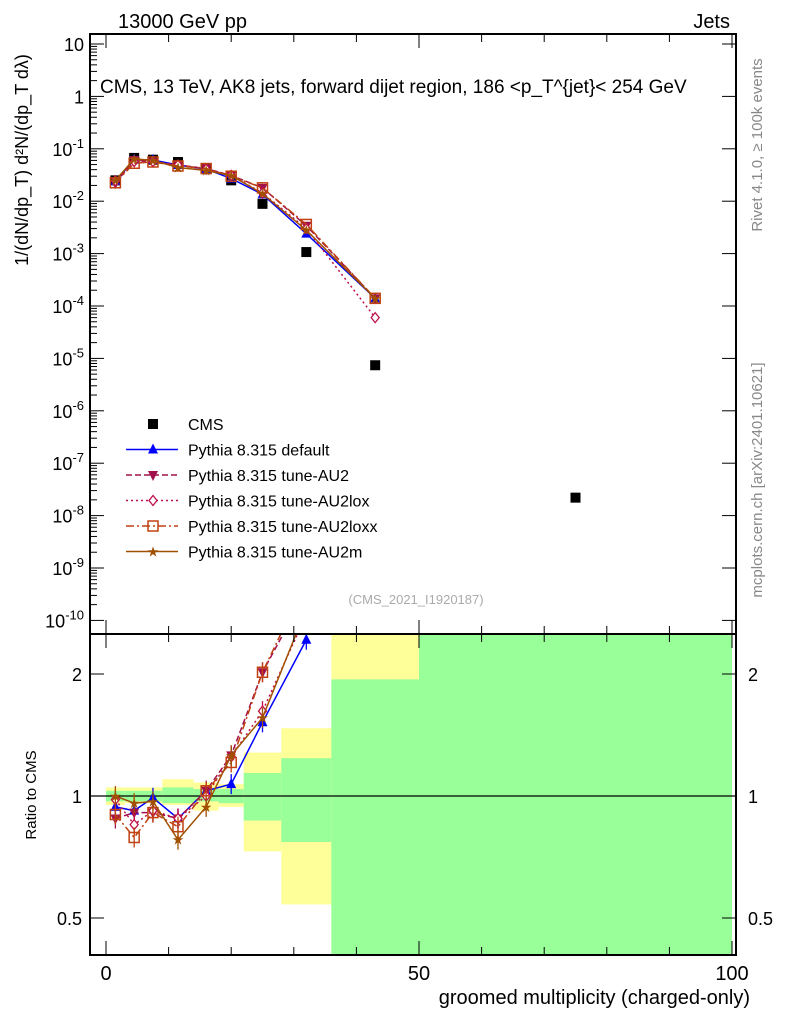 The image size is (786, 1024). I want to click on legend-entry: Pythia 8.315 tune-AU2, so click(237, 476).